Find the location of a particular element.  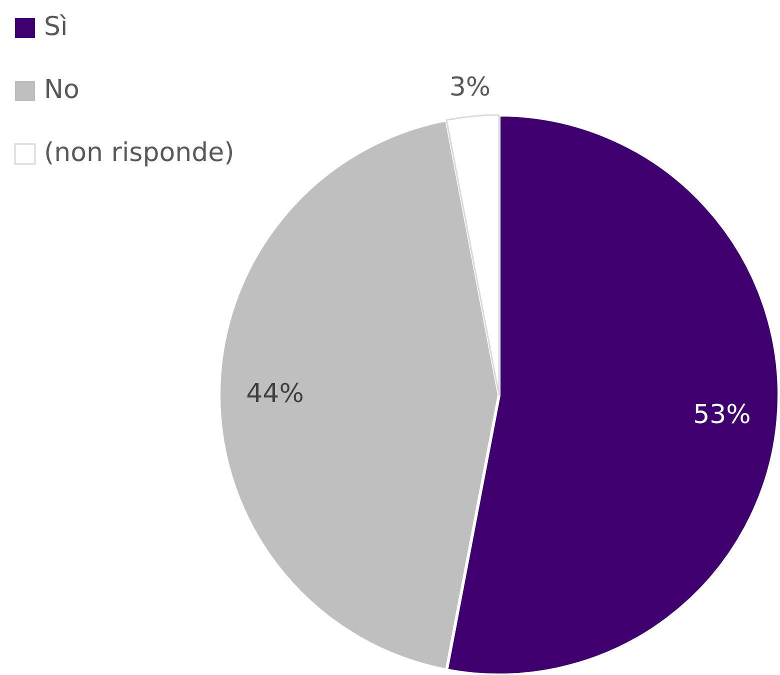

legend-label: (non risponde) is located at coordinates (139, 153).